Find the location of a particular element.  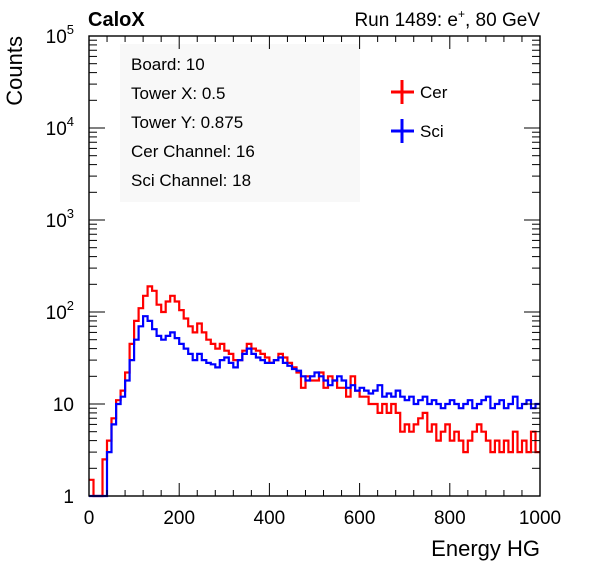

info-box-background is located at coordinates (240, 123).